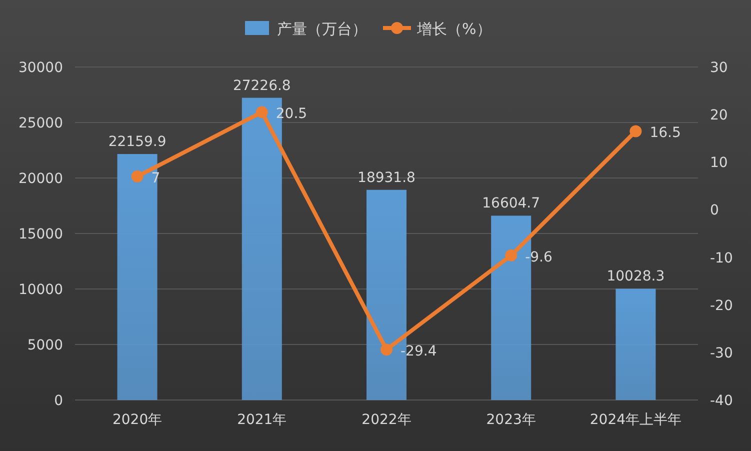  I want to click on x-tick-label: 2023年, so click(511, 420).